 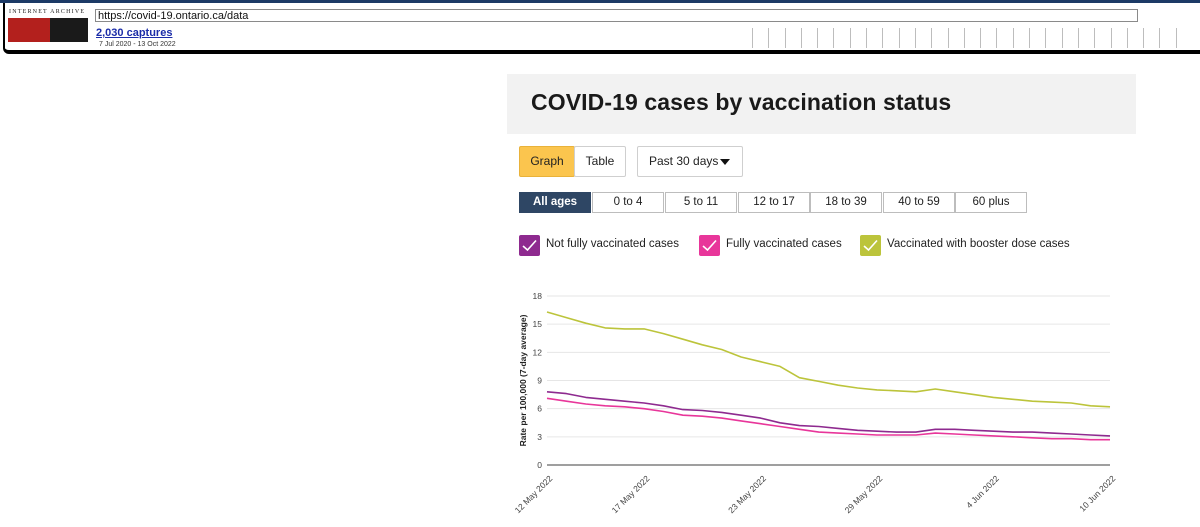 What do you see at coordinates (846, 202) in the screenshot?
I see `age-tab-18-39: 18 to 39` at bounding box center [846, 202].